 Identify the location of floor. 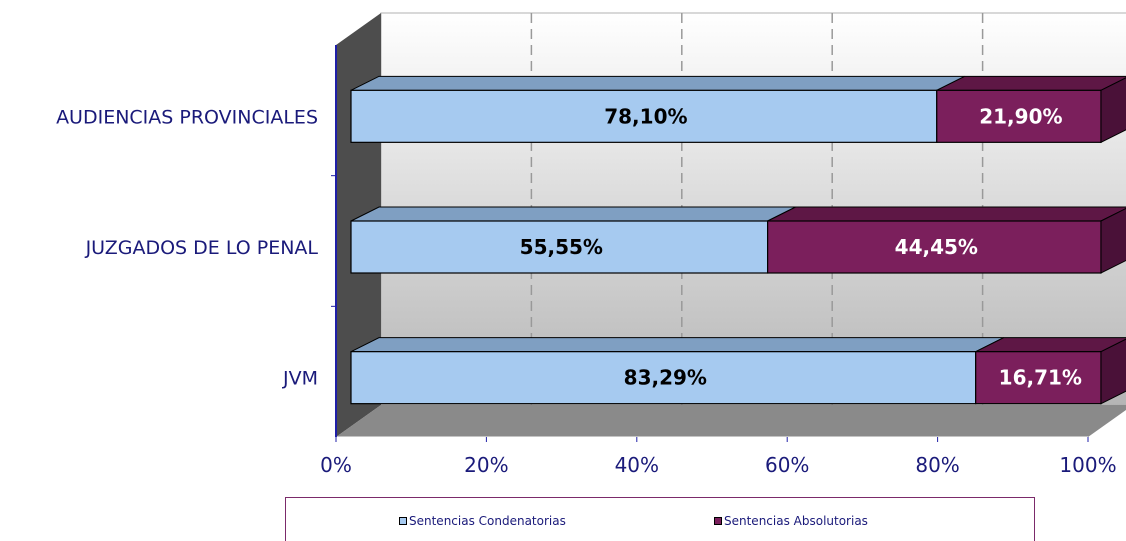
(731, 421).